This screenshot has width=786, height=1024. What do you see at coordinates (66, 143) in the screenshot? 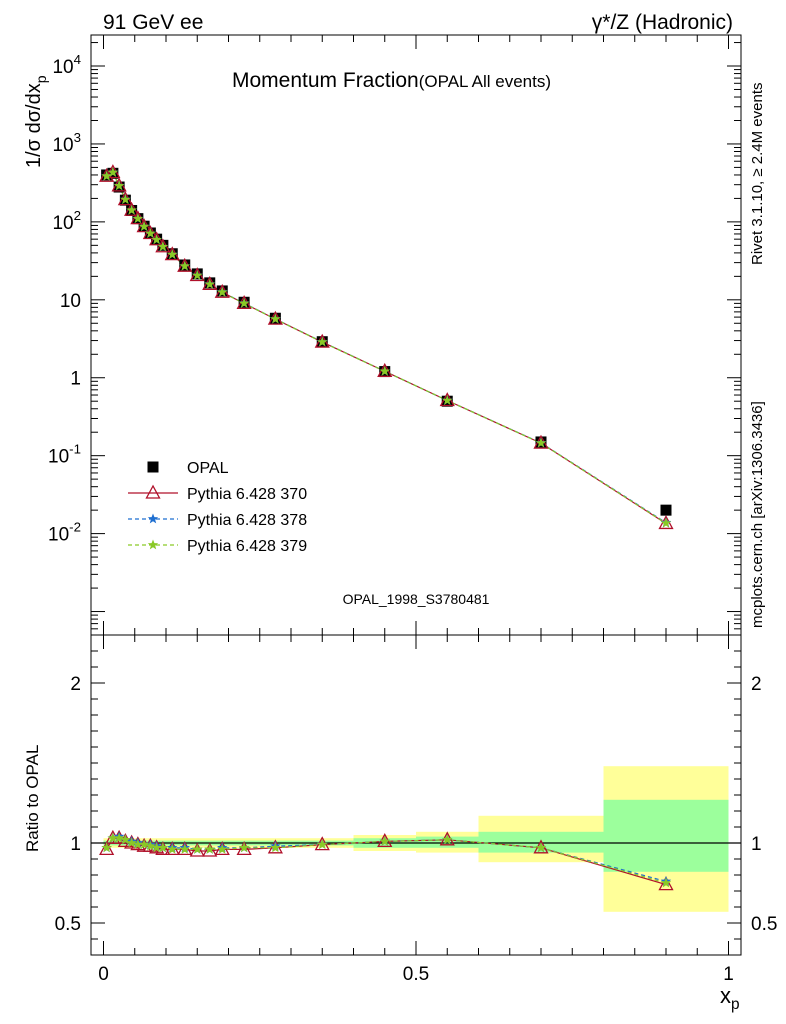
I see `main-y-tick-label: 10³` at bounding box center [66, 143].